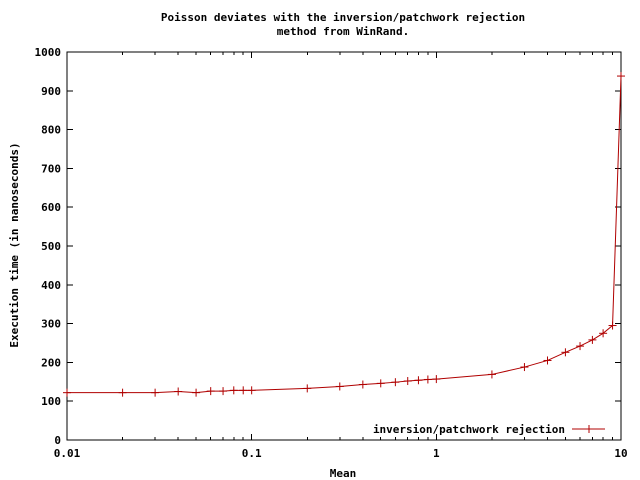 The height and width of the screenshot is (480, 640). What do you see at coordinates (51, 285) in the screenshot?
I see `y-tick-label: 400` at bounding box center [51, 285].